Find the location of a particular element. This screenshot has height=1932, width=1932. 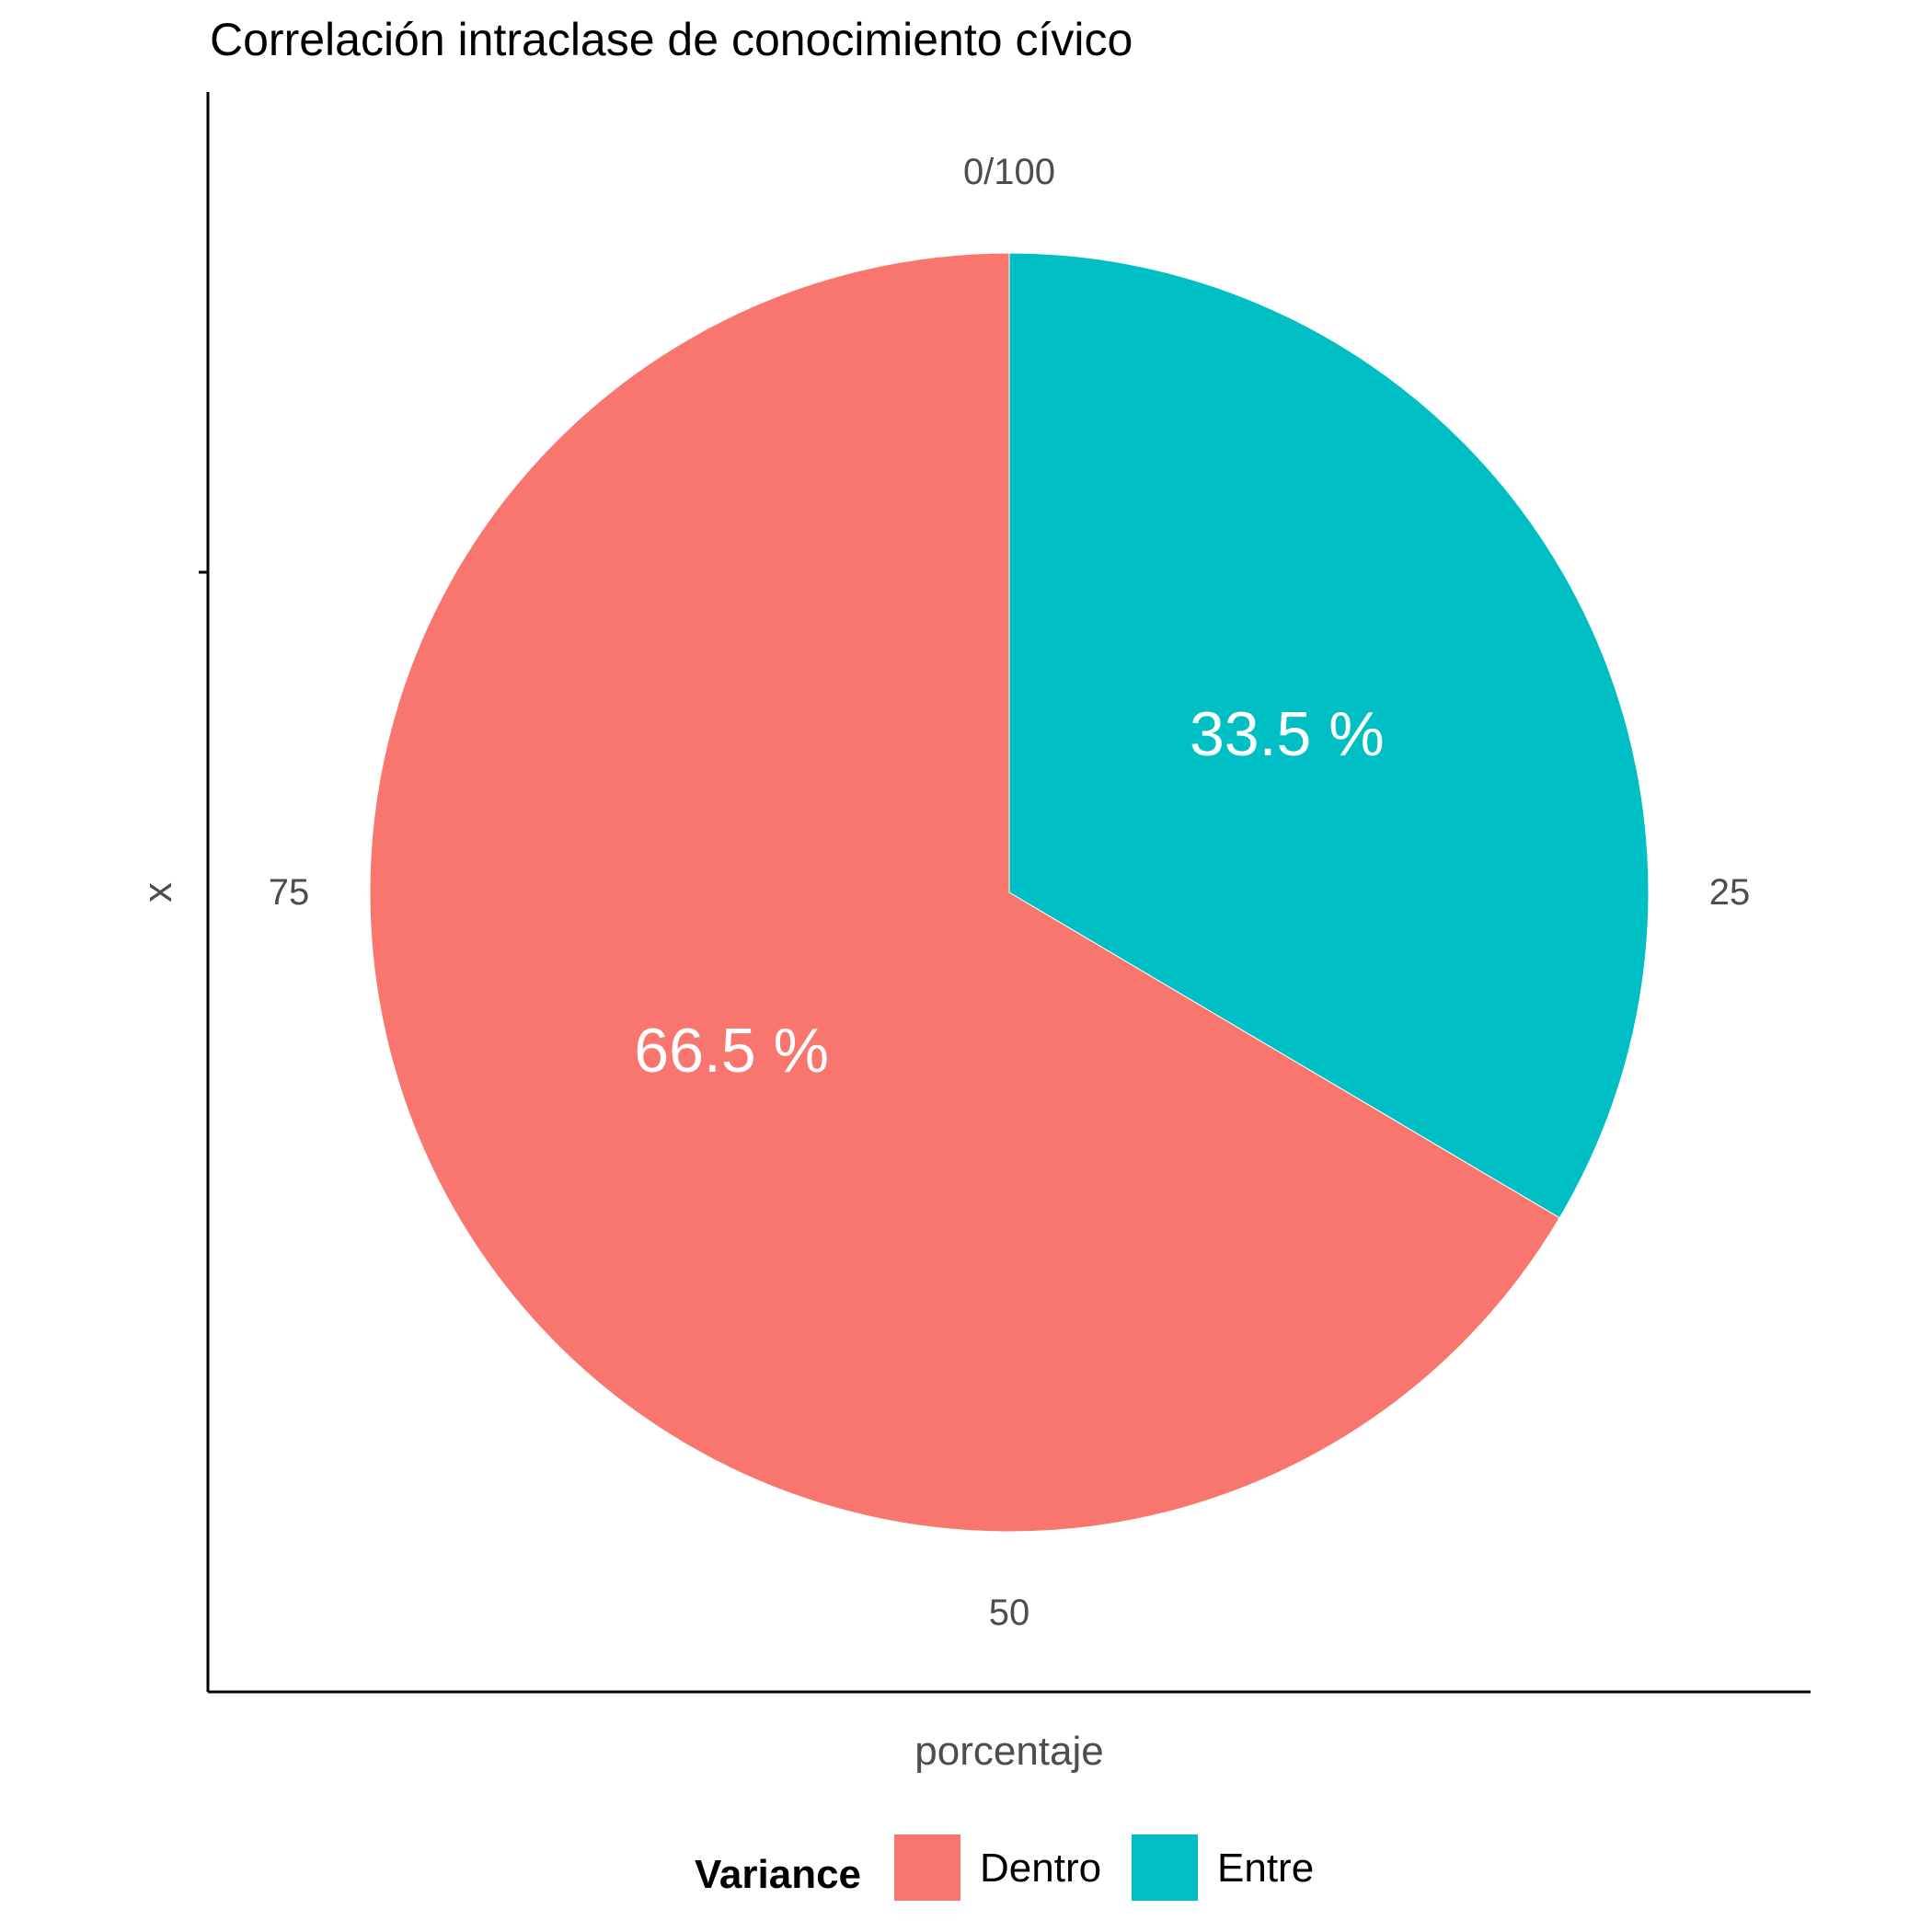

legend-label-dentro: Dentro is located at coordinates (1040, 1868).